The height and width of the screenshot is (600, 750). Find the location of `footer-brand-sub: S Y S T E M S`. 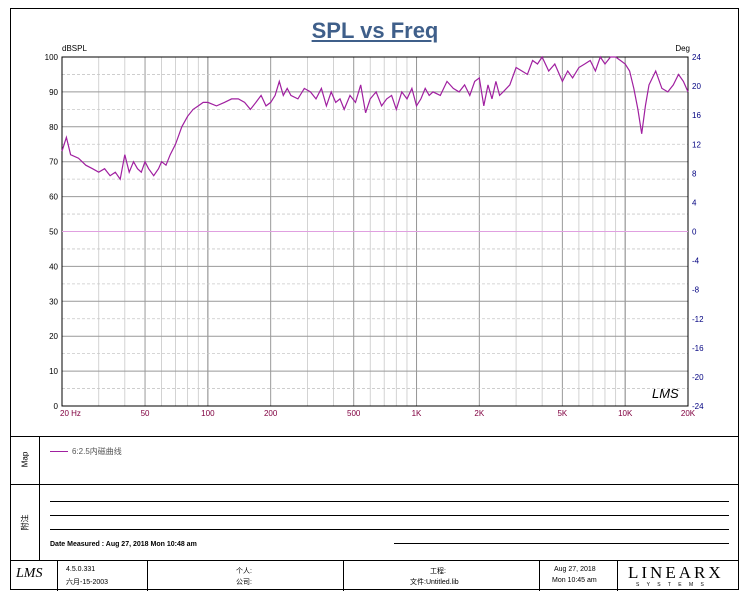

footer-brand-sub: S Y S T E M S is located at coordinates (671, 585).